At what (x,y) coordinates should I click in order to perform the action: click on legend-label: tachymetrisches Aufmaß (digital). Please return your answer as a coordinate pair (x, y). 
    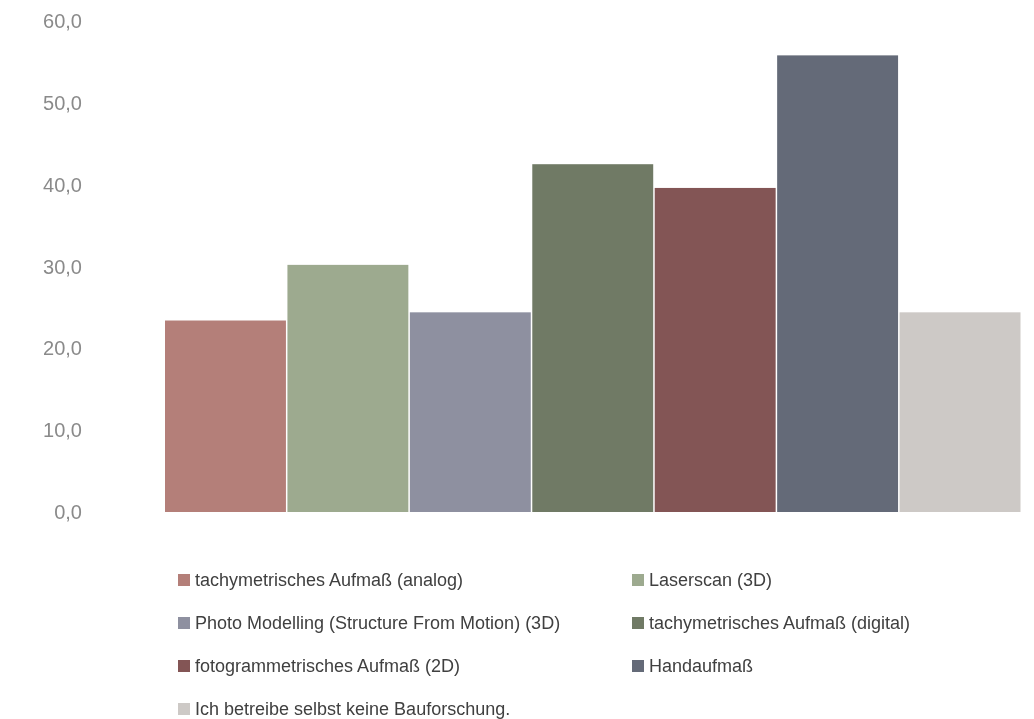
    Looking at the image, I should click on (780, 623).